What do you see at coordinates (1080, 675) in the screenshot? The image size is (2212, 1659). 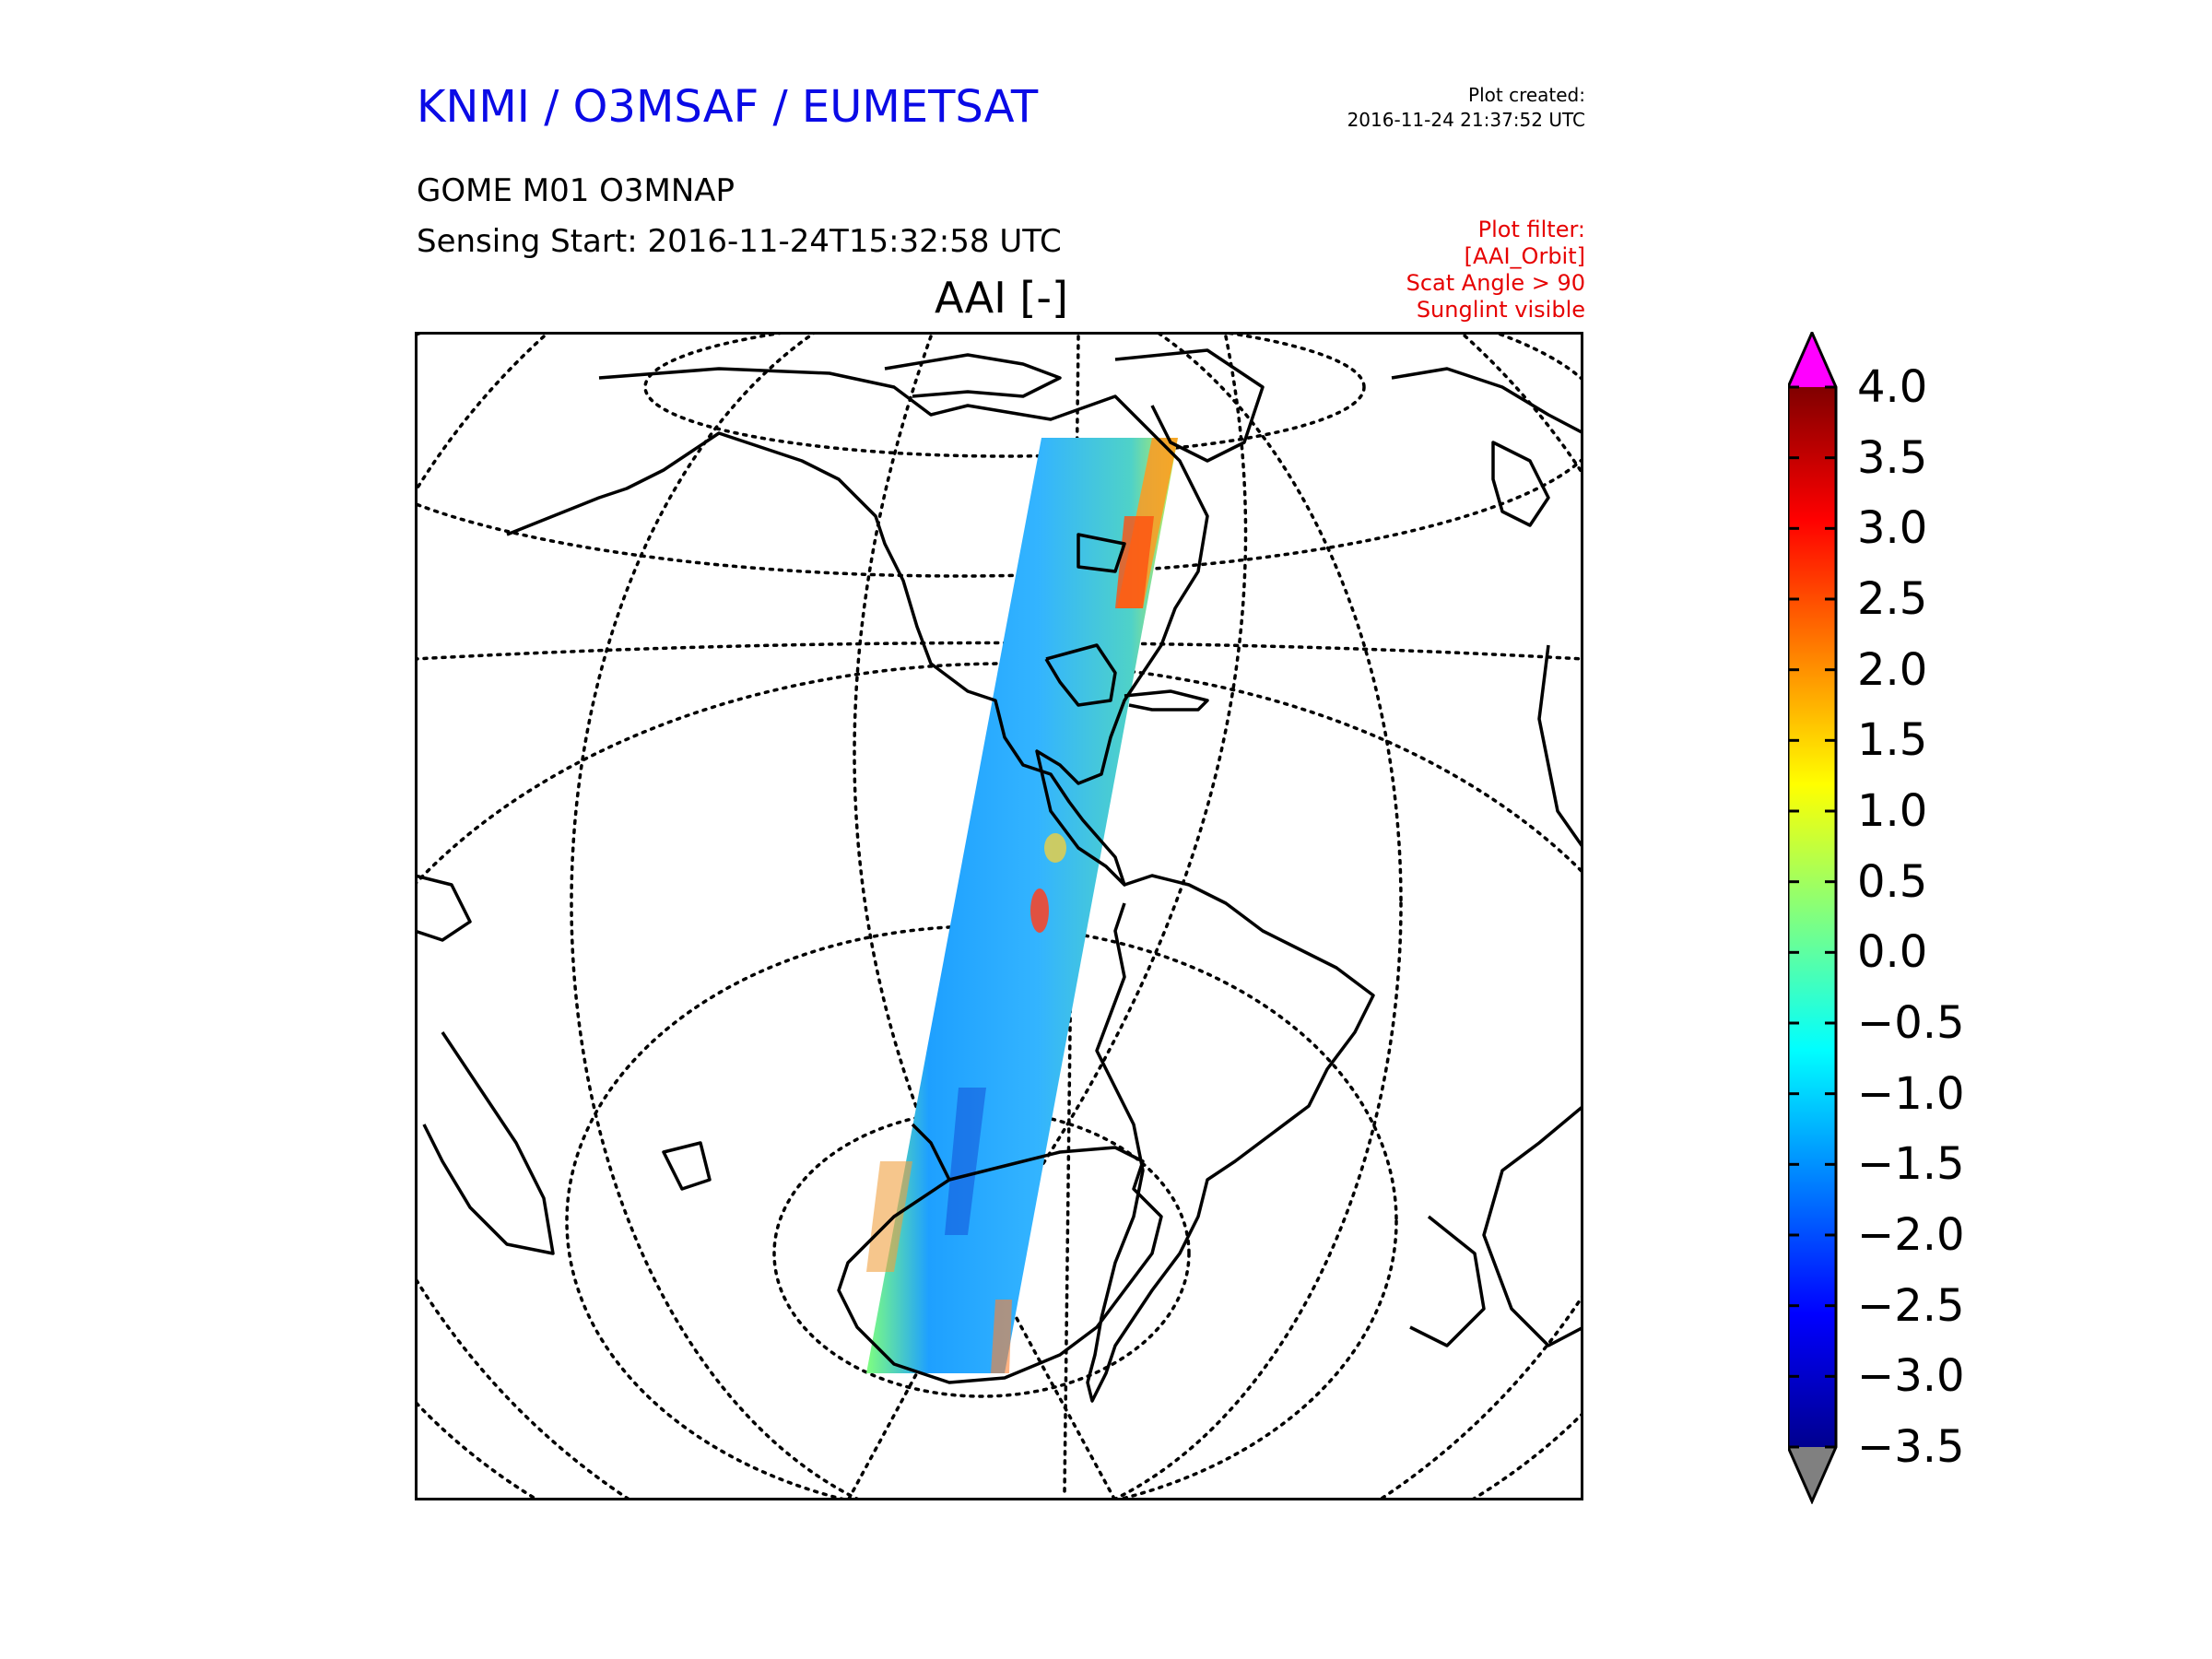 I see `gulf-of-mexico` at bounding box center [1080, 675].